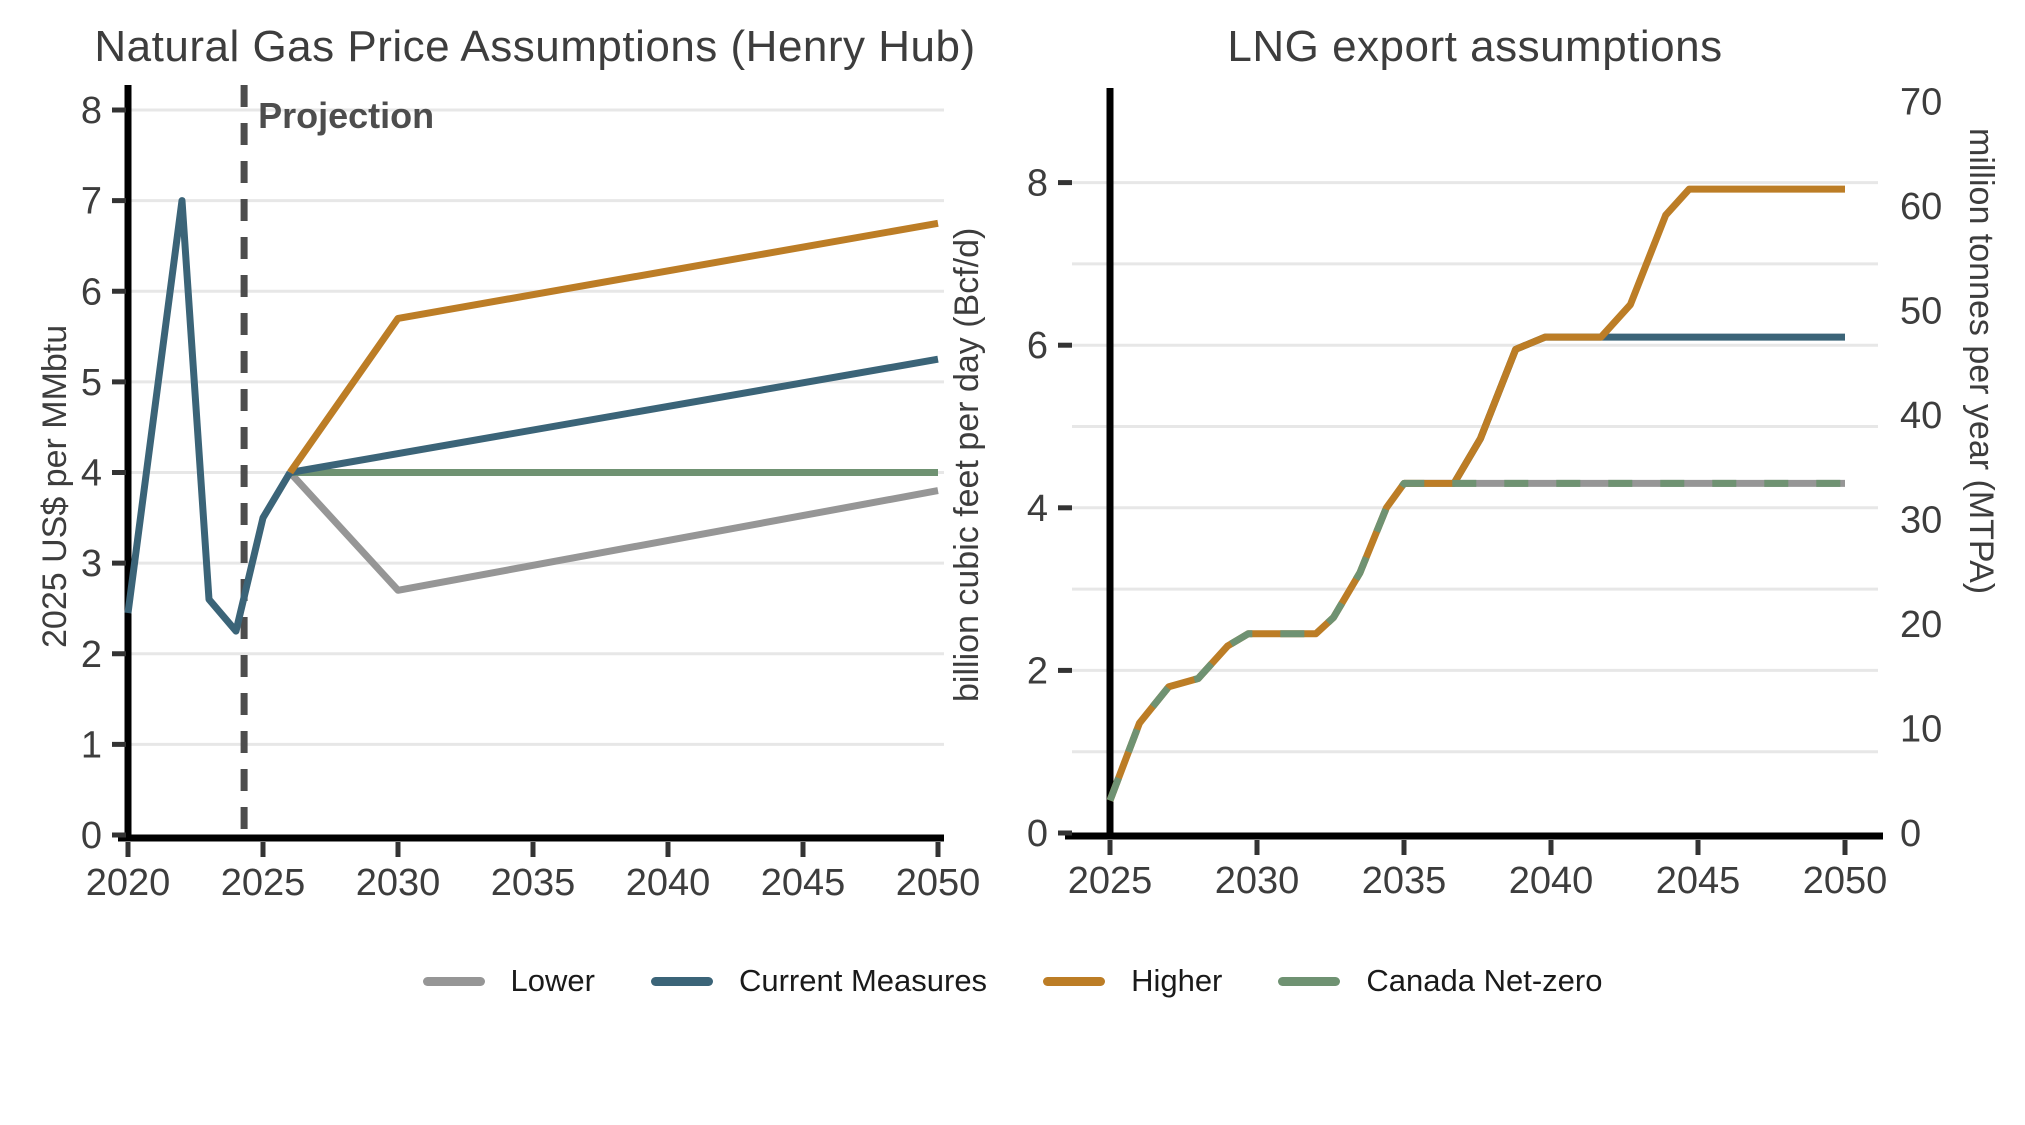  Describe the element at coordinates (1921, 520) in the screenshot. I see `y-tick-label-right: 30` at that location.